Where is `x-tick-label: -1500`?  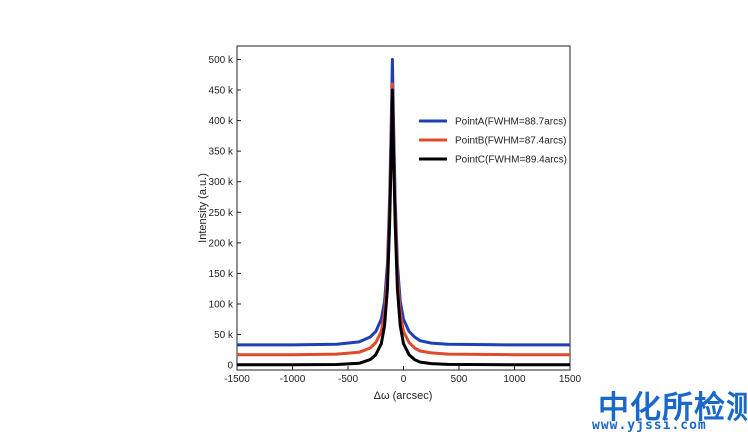
x-tick-label: -1500 is located at coordinates (237, 379).